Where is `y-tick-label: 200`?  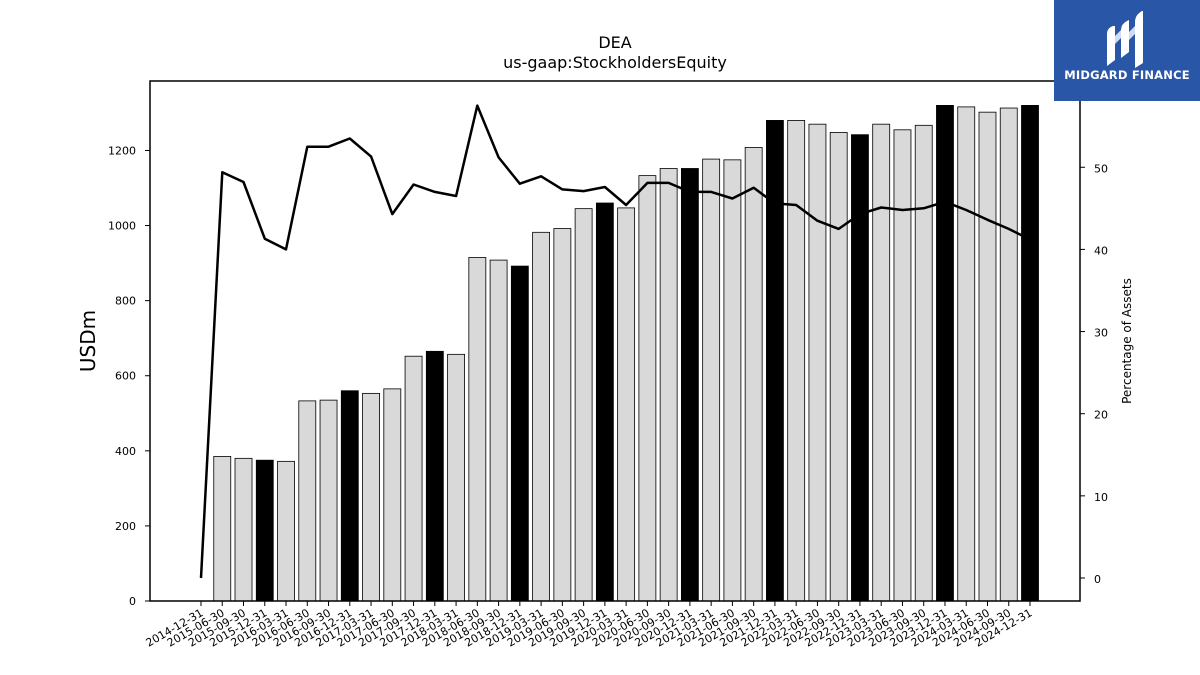
y-tick-label: 200 is located at coordinates (125, 526).